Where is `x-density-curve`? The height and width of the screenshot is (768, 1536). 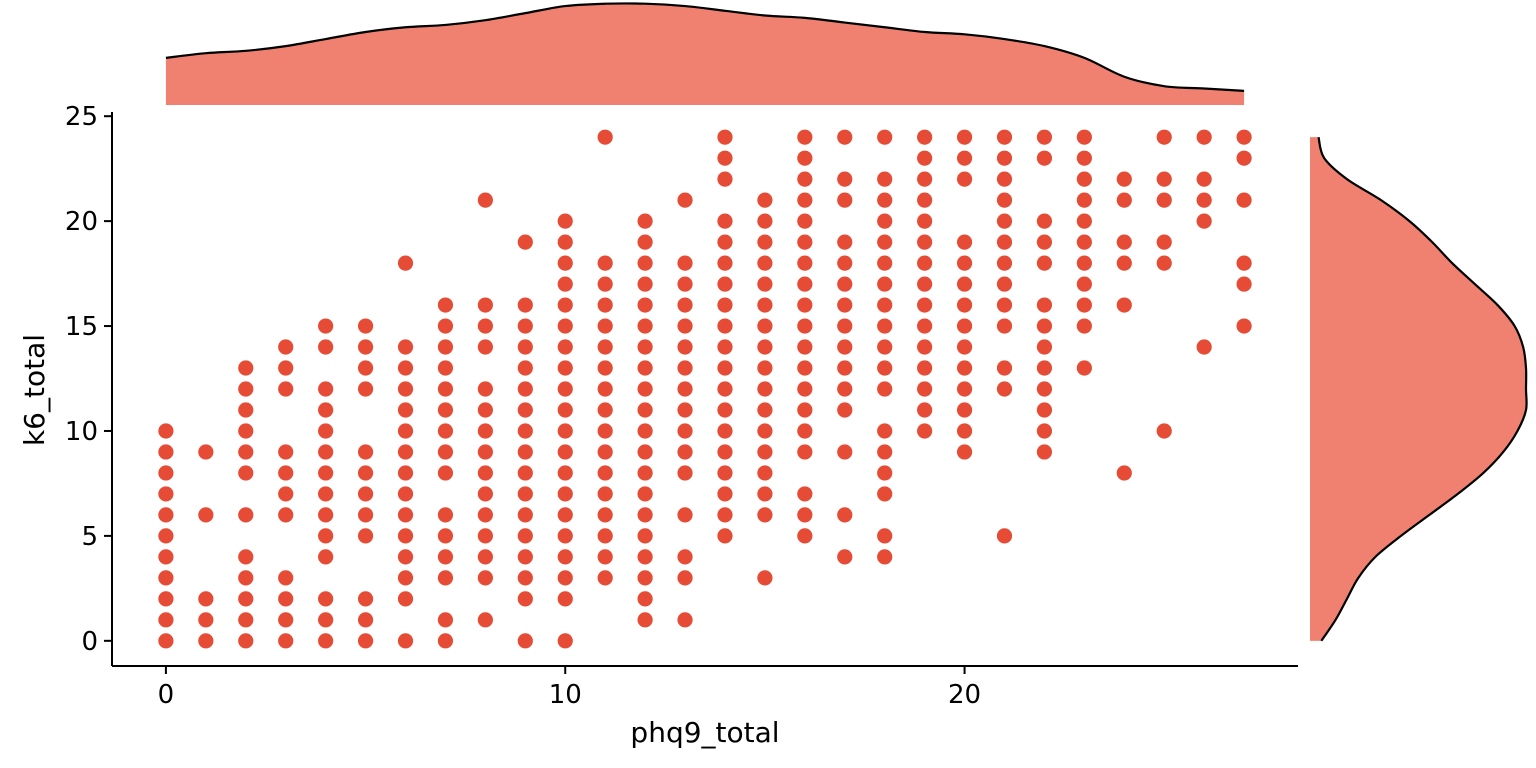
x-density-curve is located at coordinates (705, 47).